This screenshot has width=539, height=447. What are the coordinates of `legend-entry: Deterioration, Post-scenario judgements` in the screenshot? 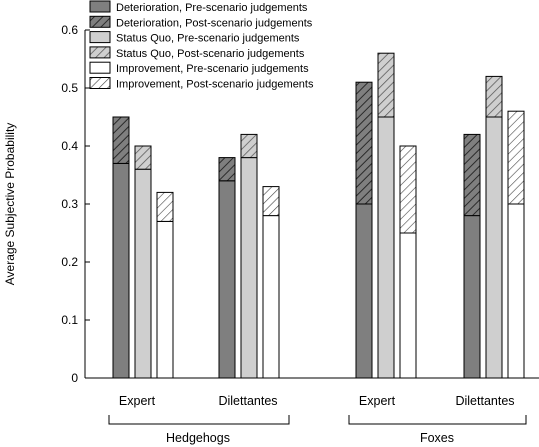 It's located at (214, 23).